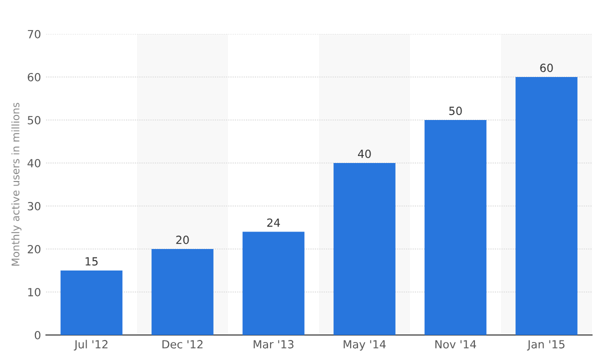  I want to click on x-tick-label: May '14, so click(365, 345).